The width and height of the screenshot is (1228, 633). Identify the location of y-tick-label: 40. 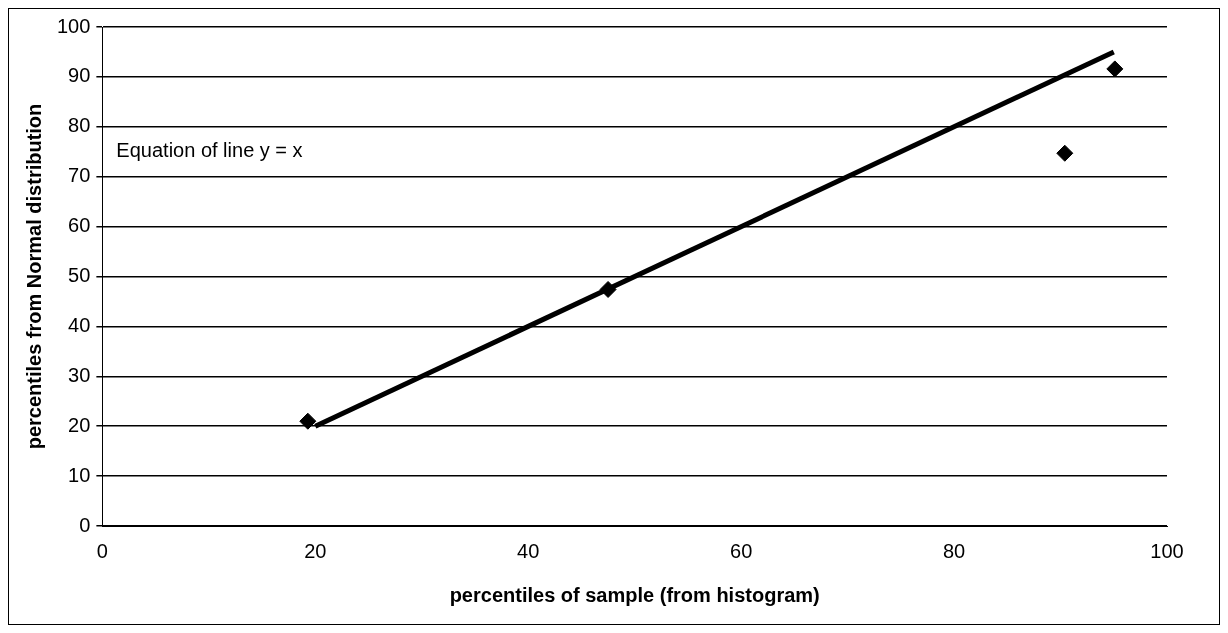
(79, 324).